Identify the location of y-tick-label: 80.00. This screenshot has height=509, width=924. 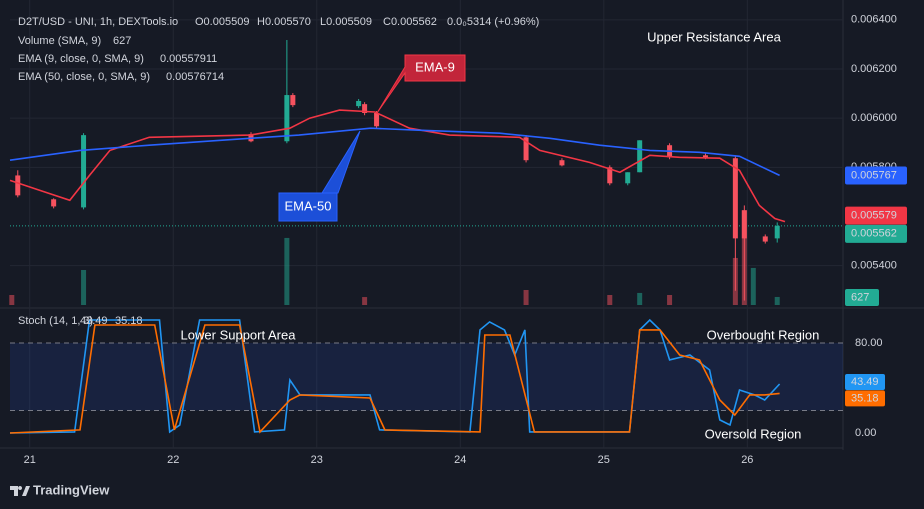
(869, 343).